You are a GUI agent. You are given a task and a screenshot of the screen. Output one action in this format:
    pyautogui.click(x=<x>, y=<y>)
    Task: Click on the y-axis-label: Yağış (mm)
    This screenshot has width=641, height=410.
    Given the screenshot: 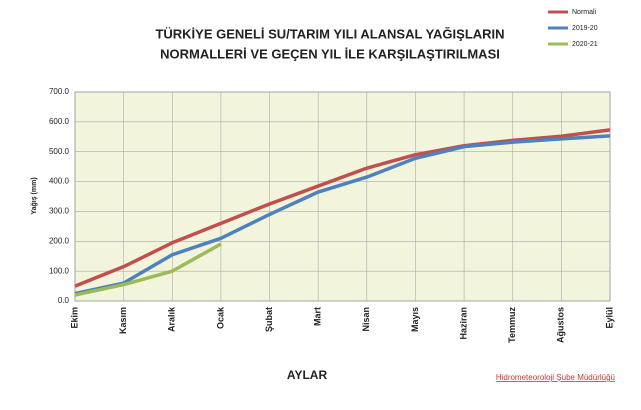 What is the action you would take?
    pyautogui.click(x=34, y=195)
    